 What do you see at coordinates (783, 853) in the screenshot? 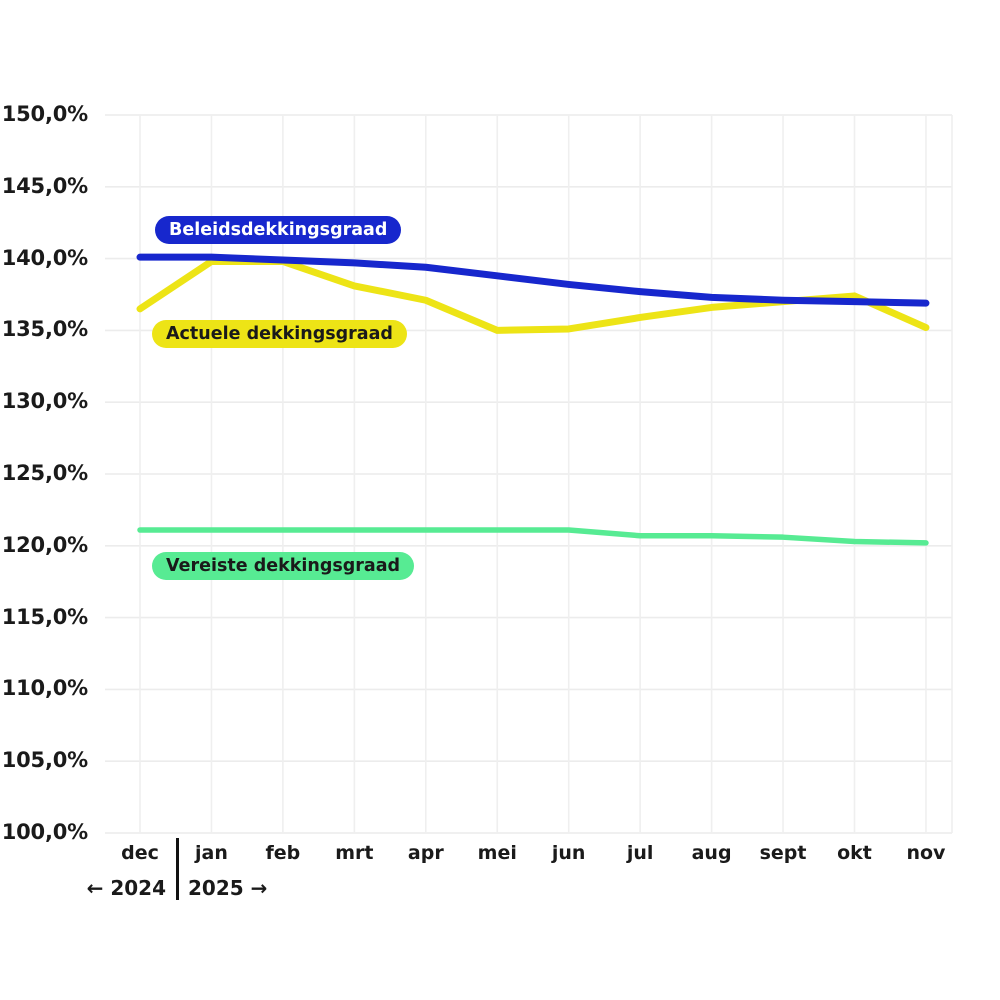
I see `x-axis-month-label: sept` at bounding box center [783, 853].